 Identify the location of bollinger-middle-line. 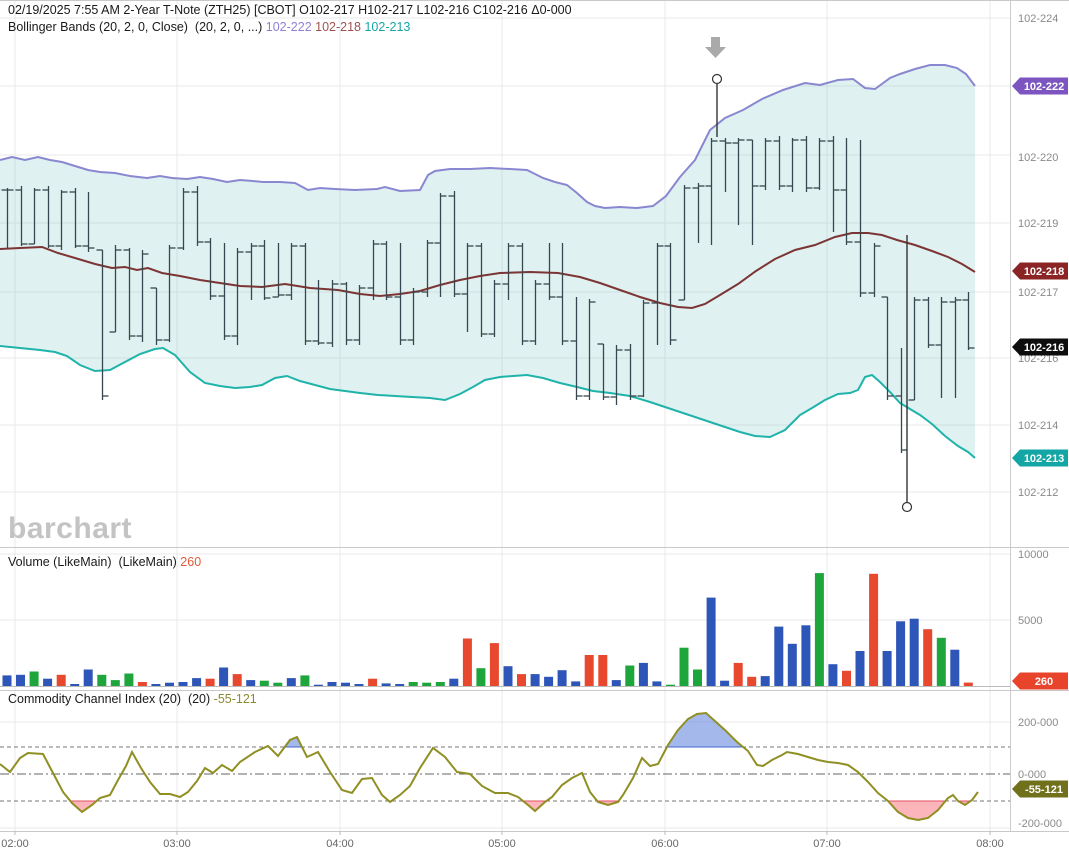
(488, 271).